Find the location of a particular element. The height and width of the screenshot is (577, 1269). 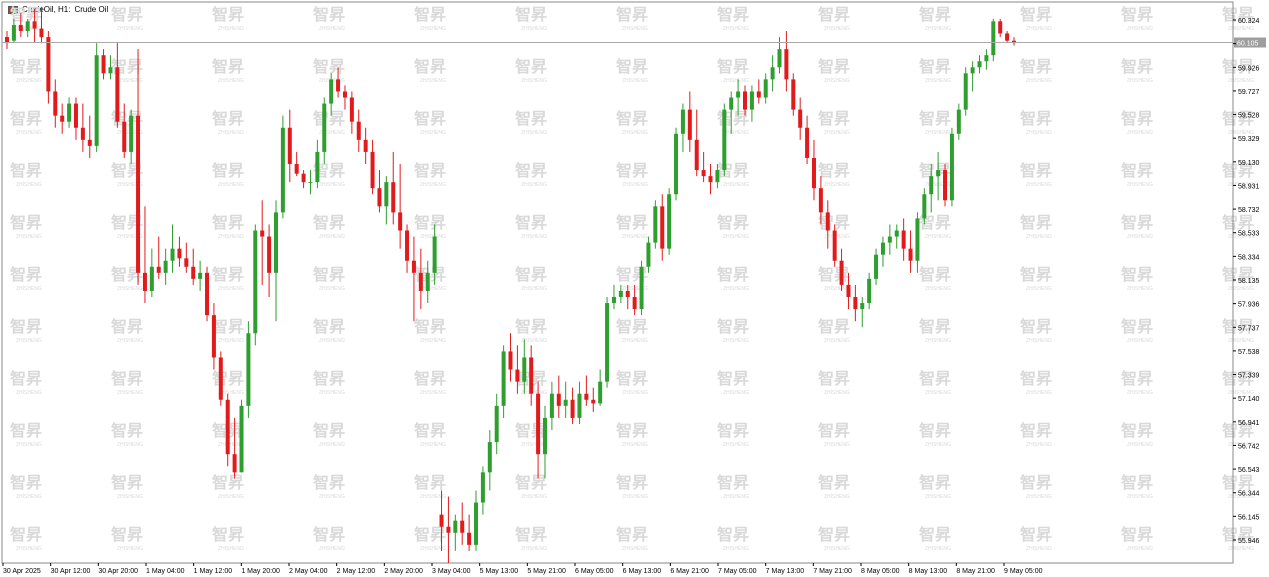

x-tick-label: 7 May 05:00 is located at coordinates (737, 571).